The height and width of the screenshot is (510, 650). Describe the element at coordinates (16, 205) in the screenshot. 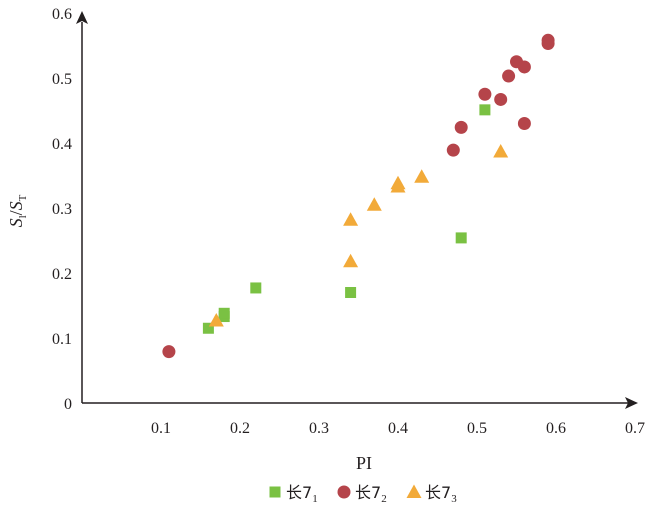

I see `y-title-base2: S` at that location.